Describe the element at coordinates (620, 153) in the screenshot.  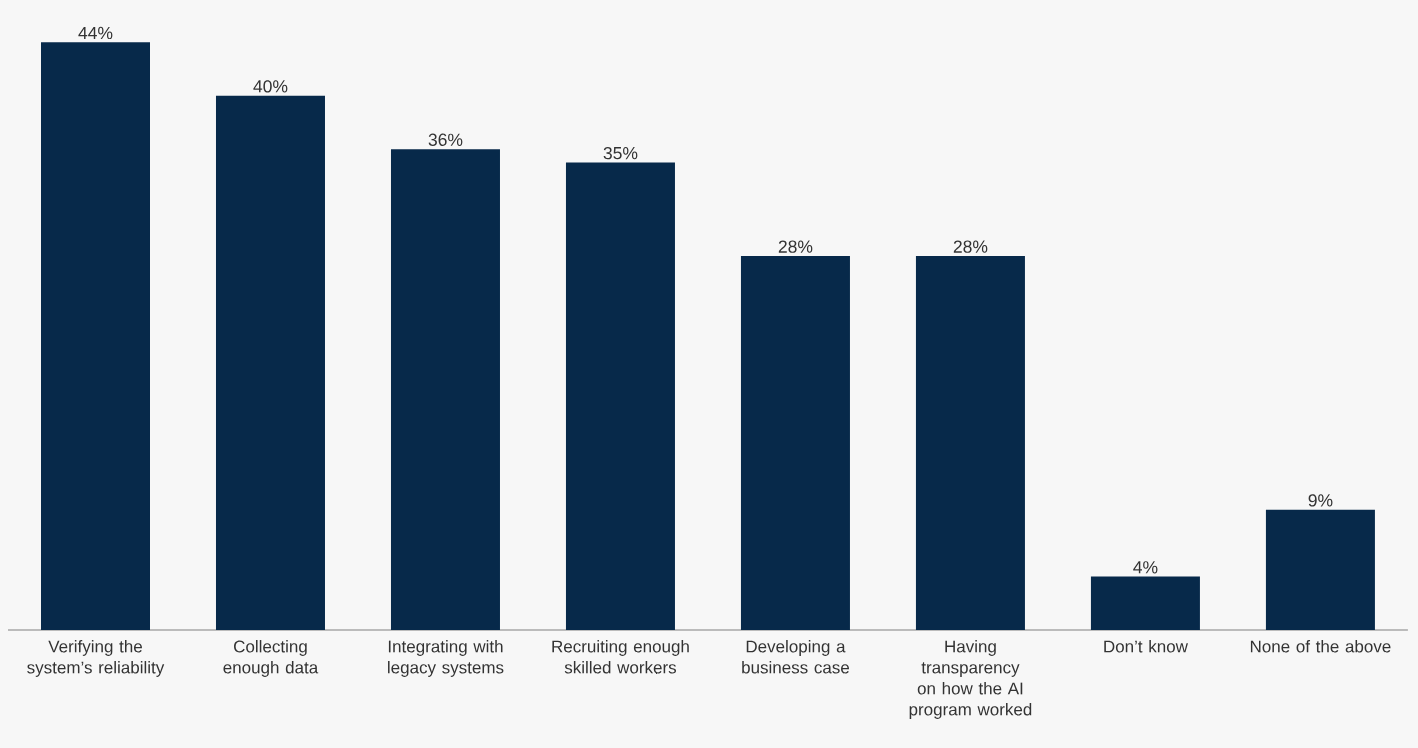
I see `data-label: 35%` at that location.